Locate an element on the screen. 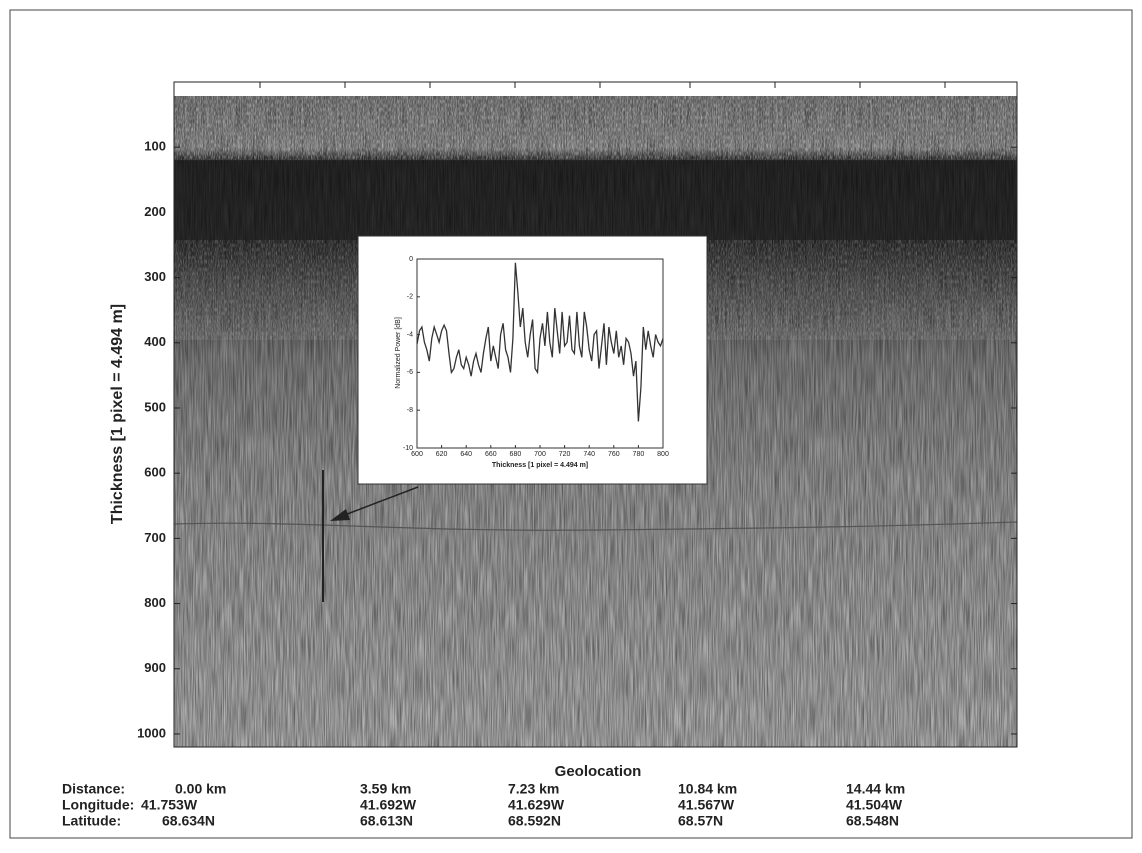  geo-row-label: Distance: is located at coordinates (93, 789).